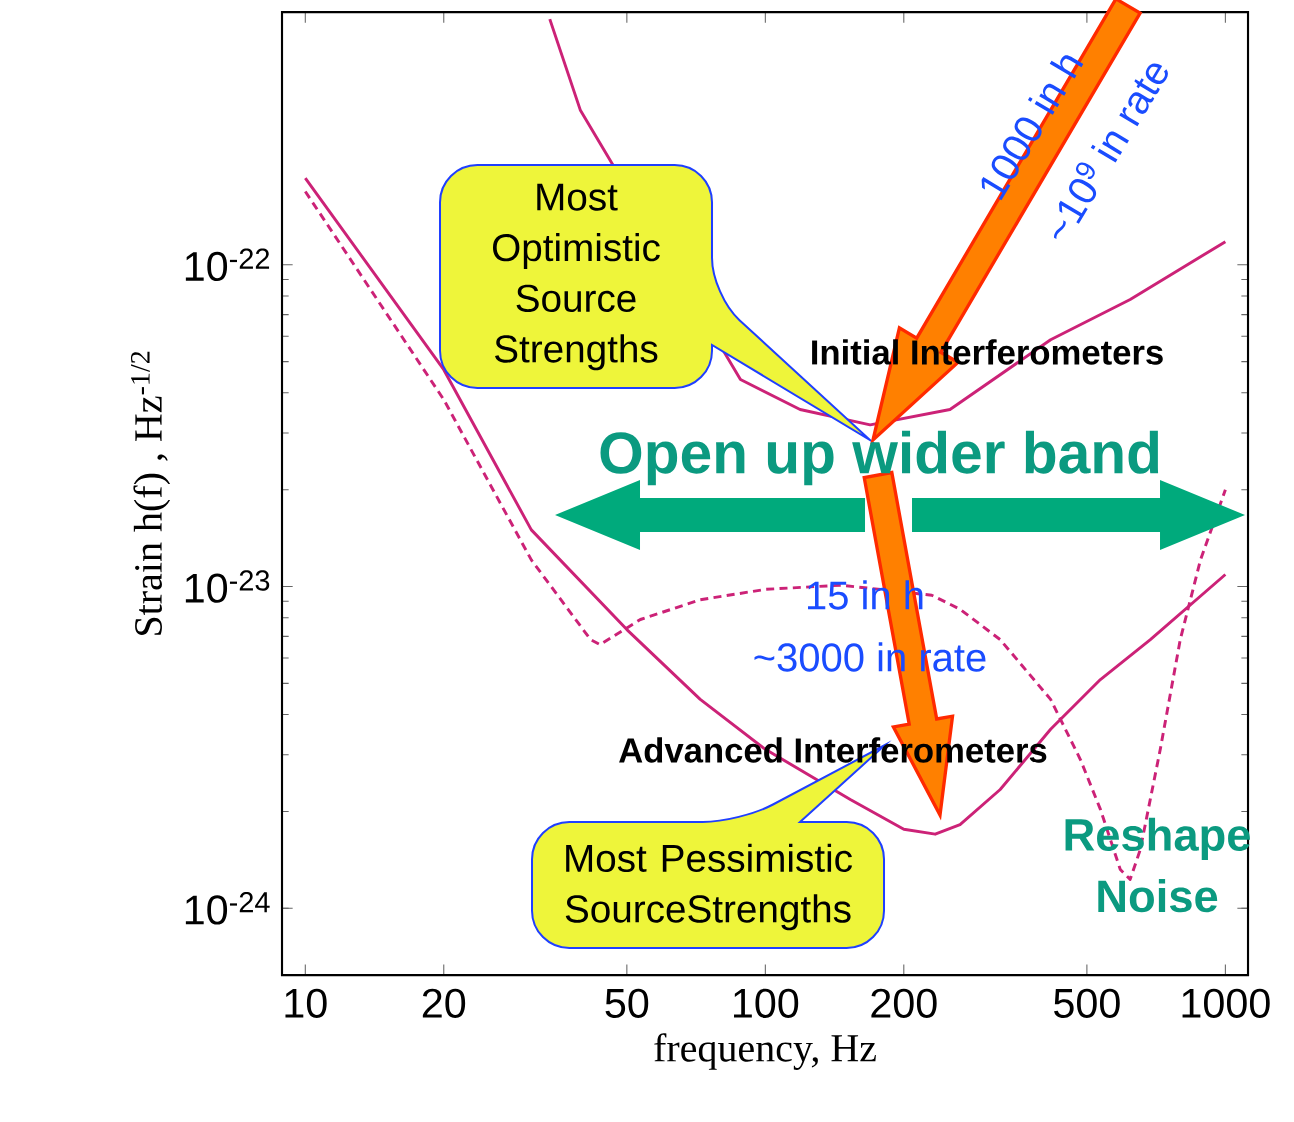  I want to click on y-tick-label: 10$^{-24}$, so click(227, 908).